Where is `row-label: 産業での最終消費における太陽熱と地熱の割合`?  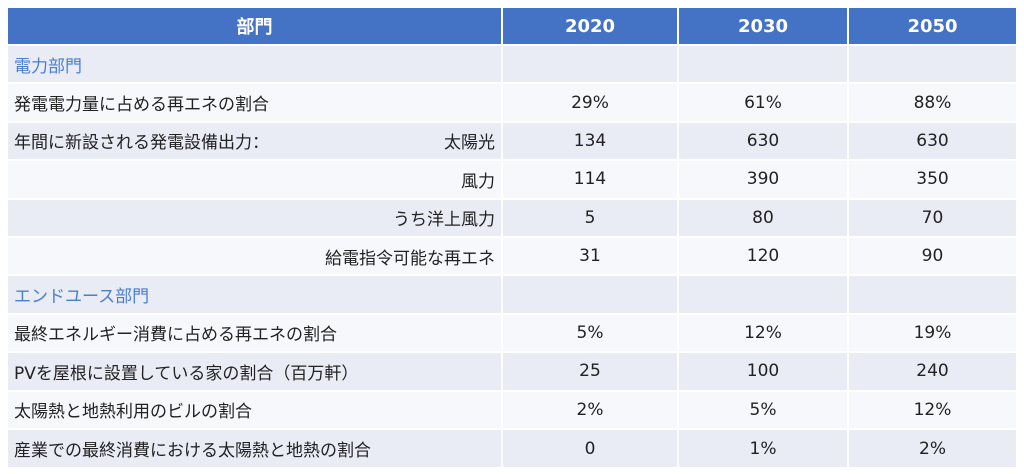
row-label: 産業での最終消費における太陽熱と地熱の割合 is located at coordinates (255, 447).